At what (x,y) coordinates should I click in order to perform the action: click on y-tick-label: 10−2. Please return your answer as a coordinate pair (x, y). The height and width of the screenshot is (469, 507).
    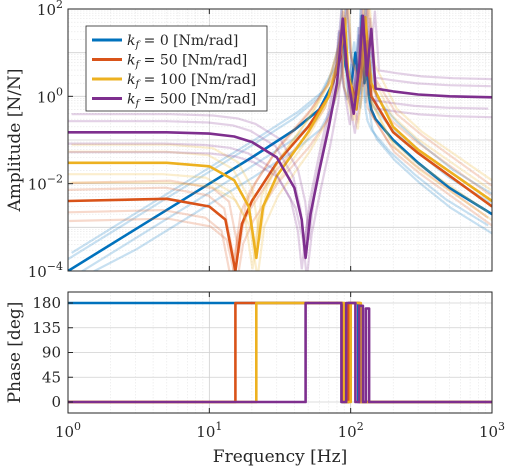
    Looking at the image, I should click on (45, 183).